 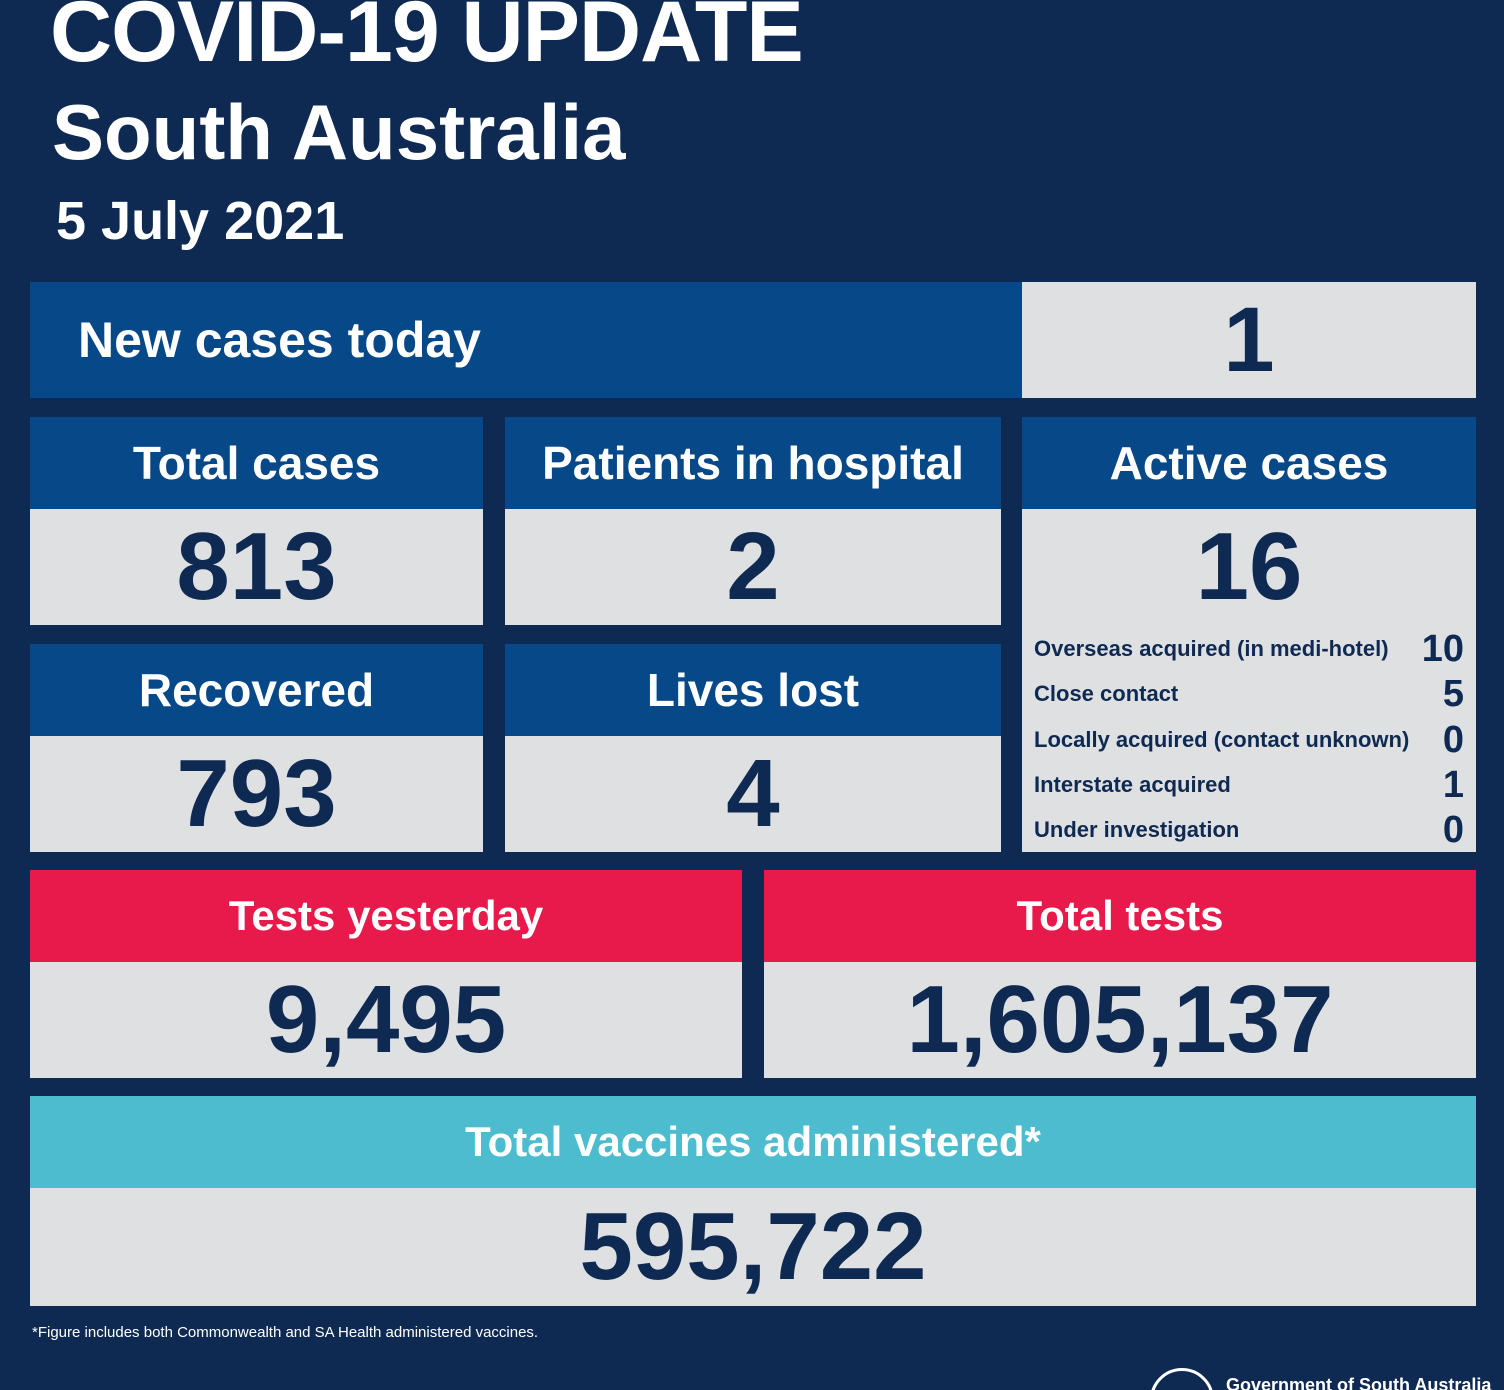 I want to click on tests-yesterday-label: Tests yesterday, so click(x=386, y=916).